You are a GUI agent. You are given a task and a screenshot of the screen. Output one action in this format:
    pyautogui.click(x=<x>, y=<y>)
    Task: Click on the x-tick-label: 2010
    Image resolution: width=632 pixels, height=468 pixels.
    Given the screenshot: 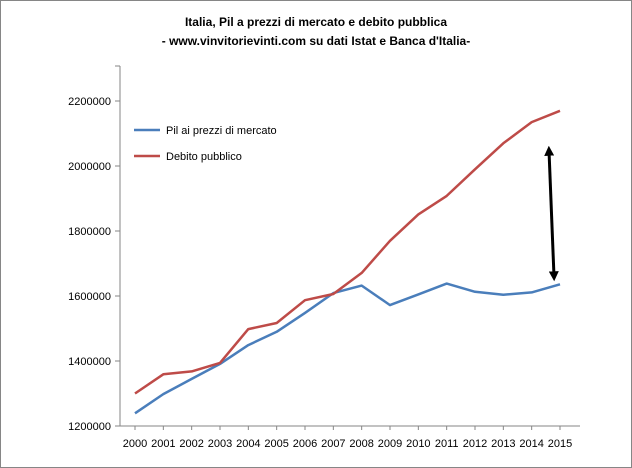 What is the action you would take?
    pyautogui.click(x=418, y=444)
    